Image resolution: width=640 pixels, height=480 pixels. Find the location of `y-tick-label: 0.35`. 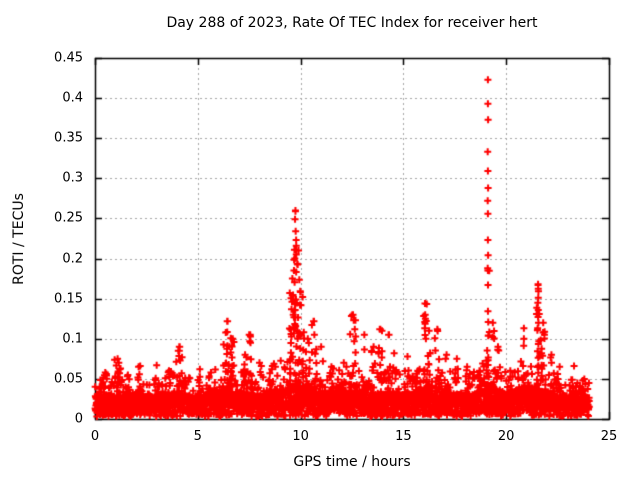

y-tick-label: 0.35 is located at coordinates (68, 138).